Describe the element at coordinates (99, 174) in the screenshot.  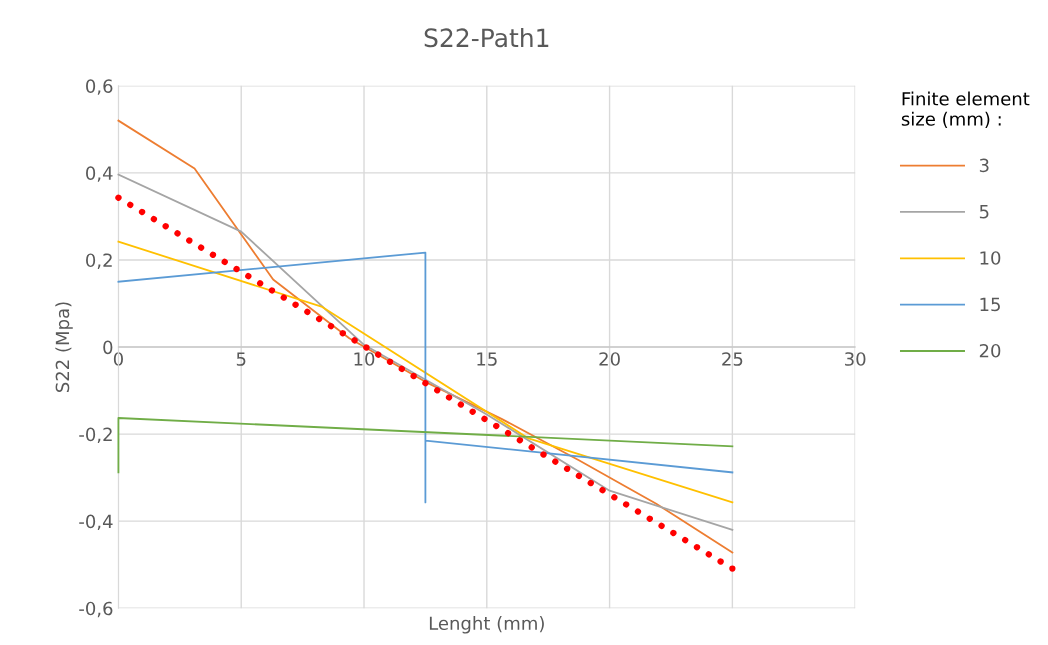
I see `y-tick-label: 0,4` at that location.